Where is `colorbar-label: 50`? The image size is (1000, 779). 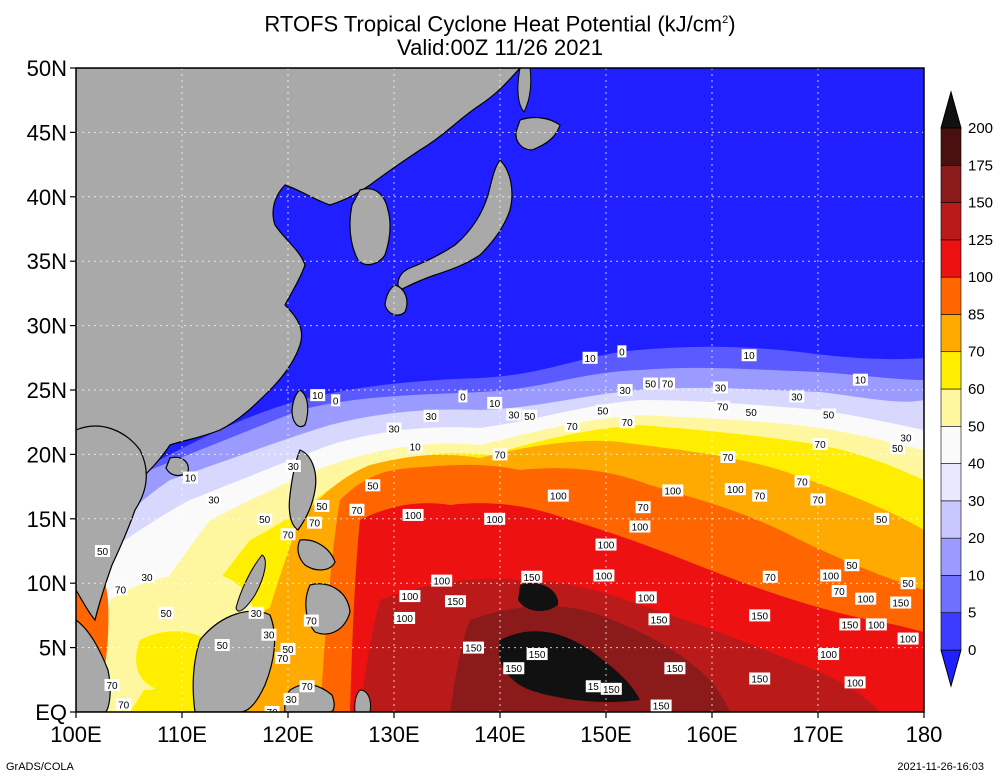 colorbar-label: 50 is located at coordinates (976, 426).